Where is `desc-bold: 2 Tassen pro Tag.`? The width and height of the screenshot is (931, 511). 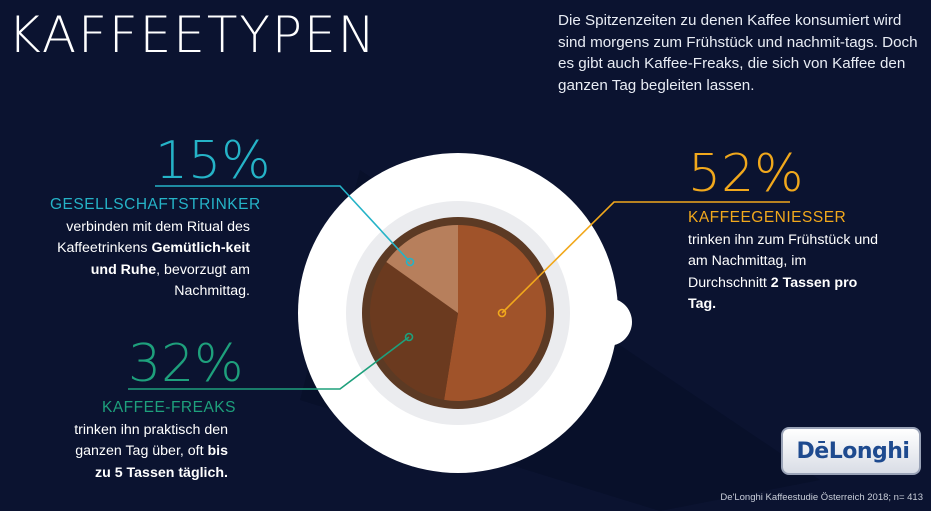 desc-bold: 2 Tassen pro Tag. is located at coordinates (773, 293).